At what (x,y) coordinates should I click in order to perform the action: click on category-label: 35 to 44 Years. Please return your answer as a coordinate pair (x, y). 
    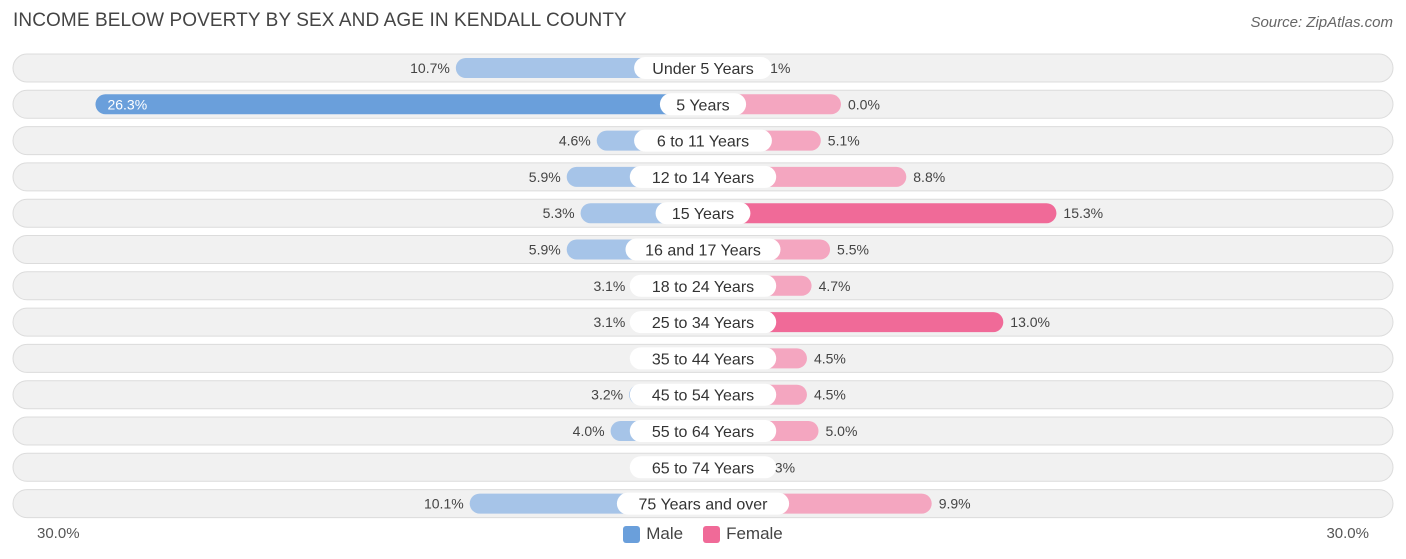
    Looking at the image, I should click on (703, 359).